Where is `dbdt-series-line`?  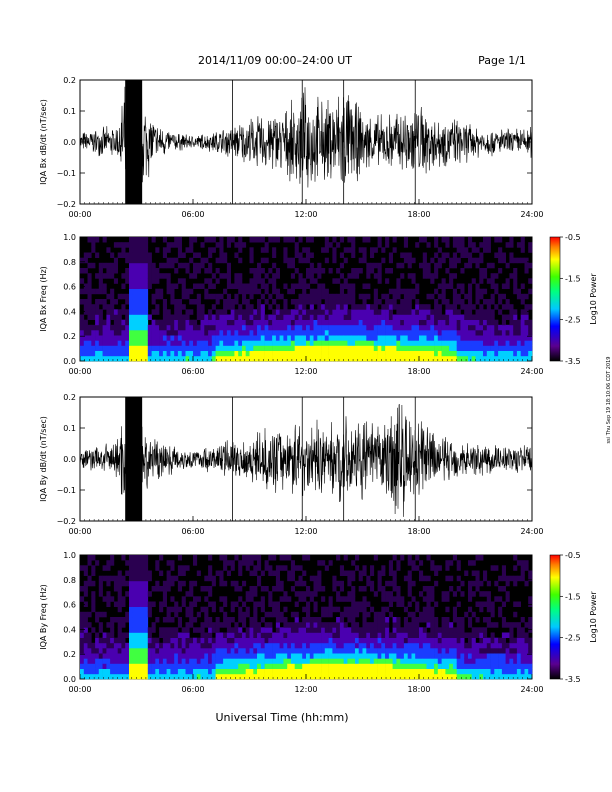
dbdt-series-line is located at coordinates (306, 459).